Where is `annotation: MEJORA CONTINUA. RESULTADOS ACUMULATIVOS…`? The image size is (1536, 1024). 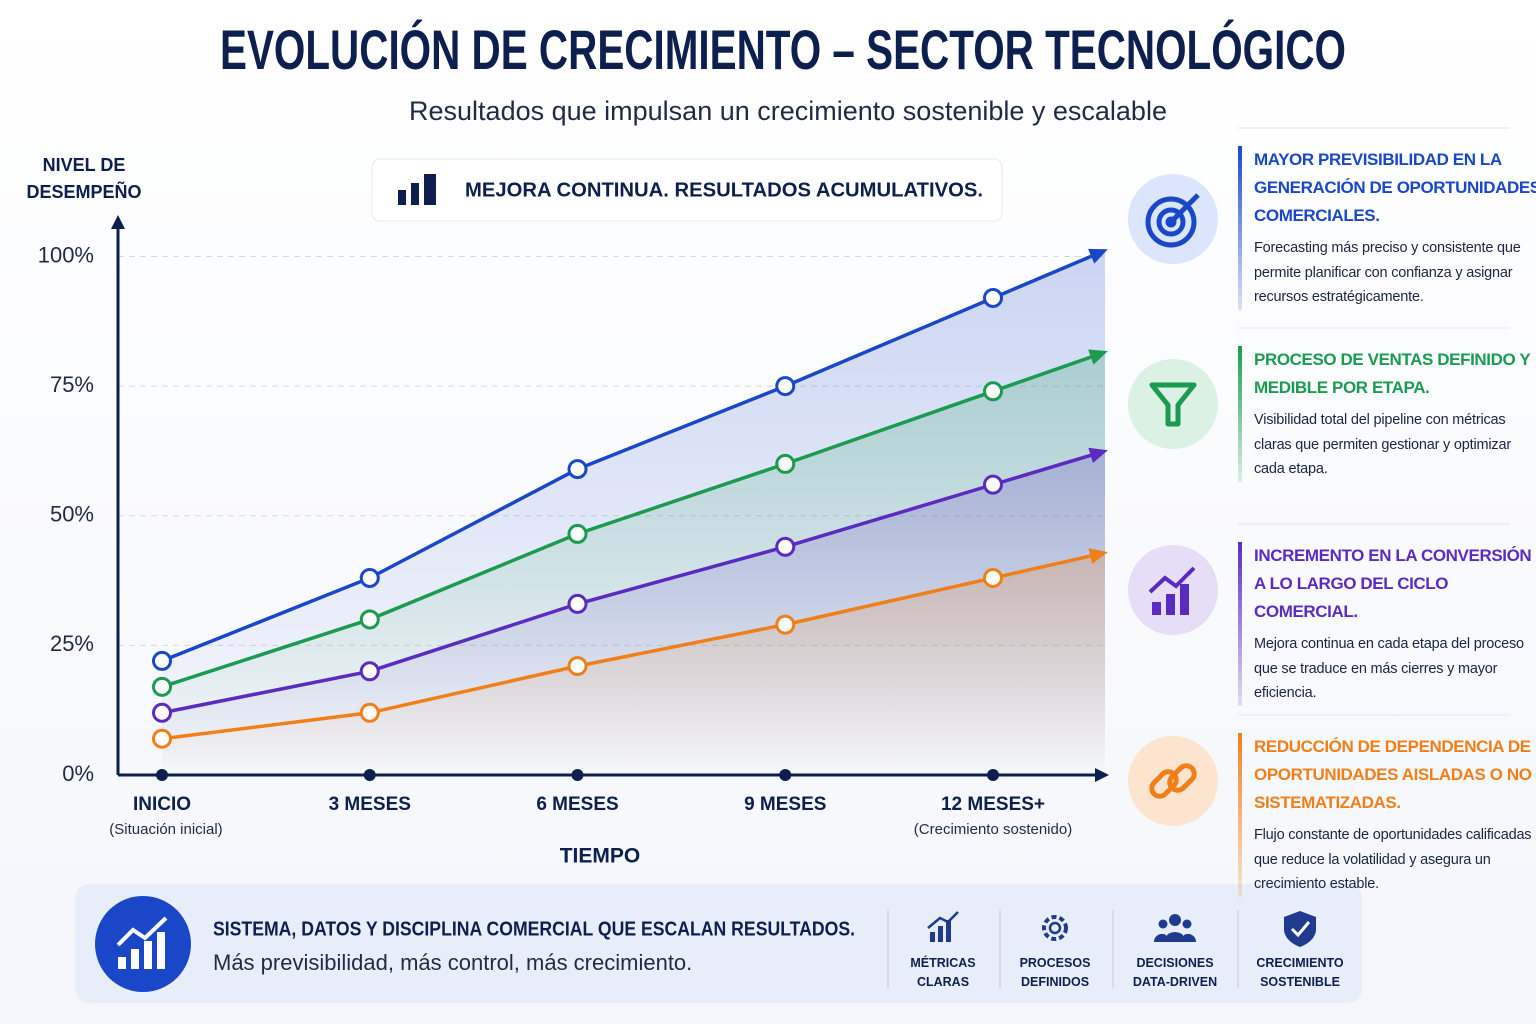 annotation: MEJORA CONTINUA. RESULTADOS ACUMULATIVOS… is located at coordinates (724, 190).